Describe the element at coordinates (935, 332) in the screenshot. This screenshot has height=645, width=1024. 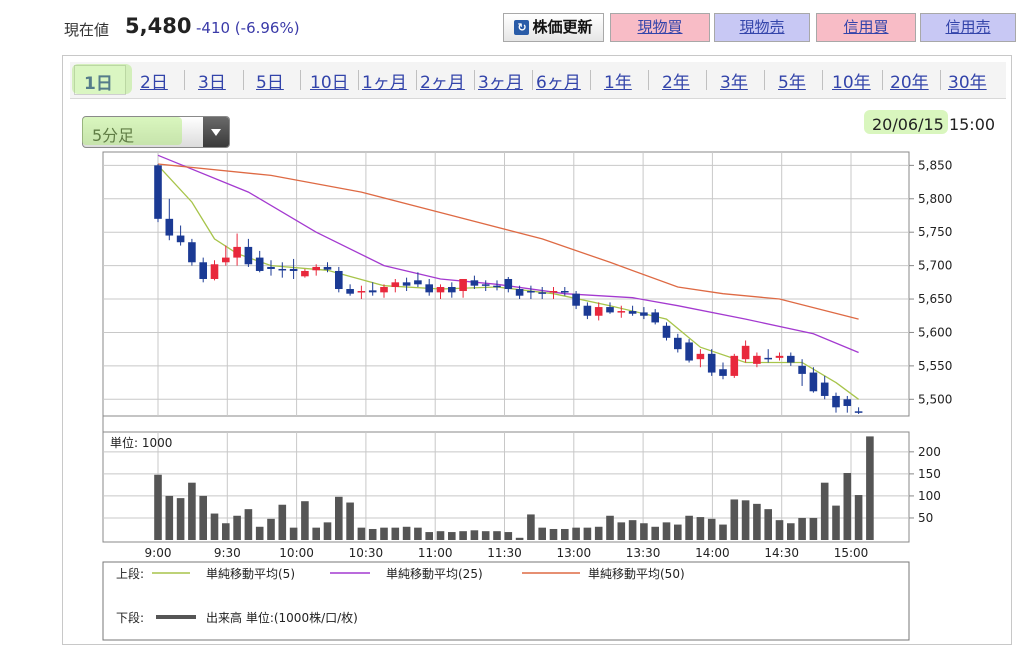
I see `y-tick-label: 5,600` at that location.